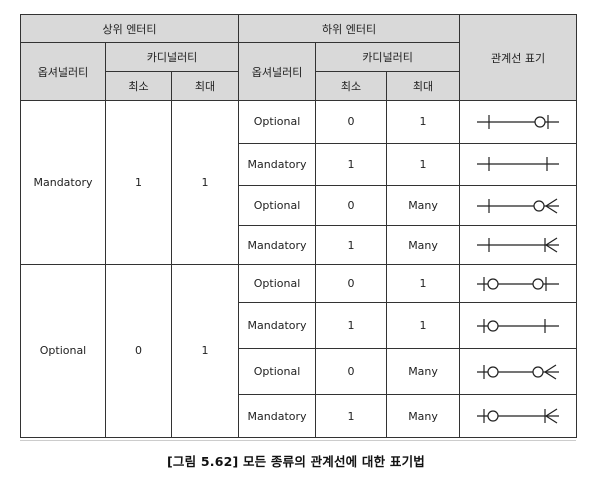  I want to click on mandatory-one-to-mandatory-one-icon, so click(518, 164).